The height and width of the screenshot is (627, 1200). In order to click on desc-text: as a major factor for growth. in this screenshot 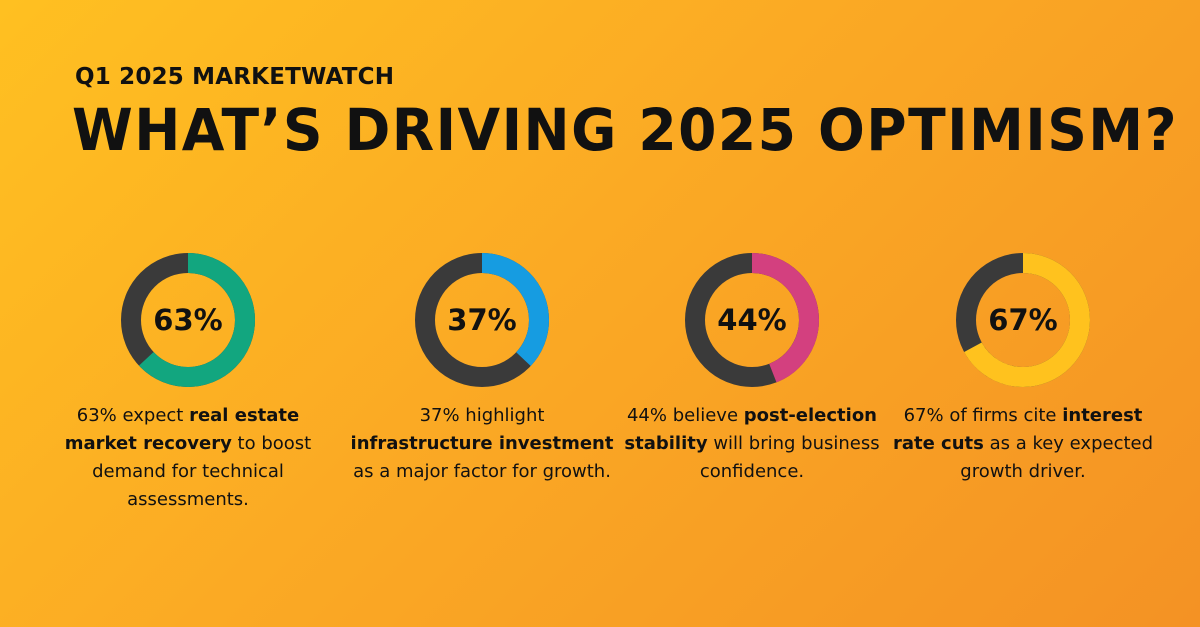, I will do `click(482, 471)`.